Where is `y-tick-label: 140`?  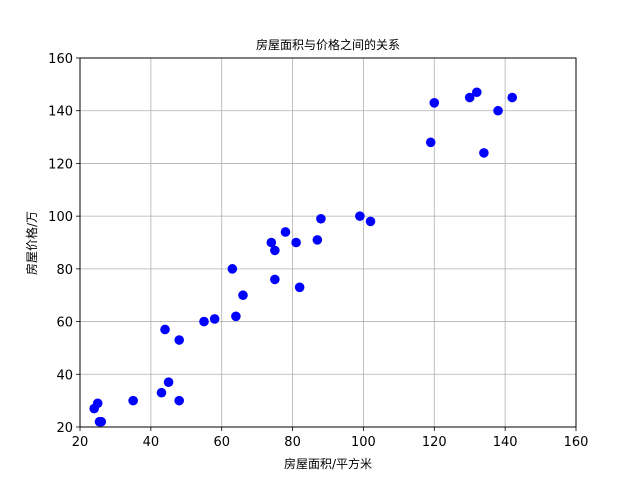 y-tick-label: 140 is located at coordinates (60, 112).